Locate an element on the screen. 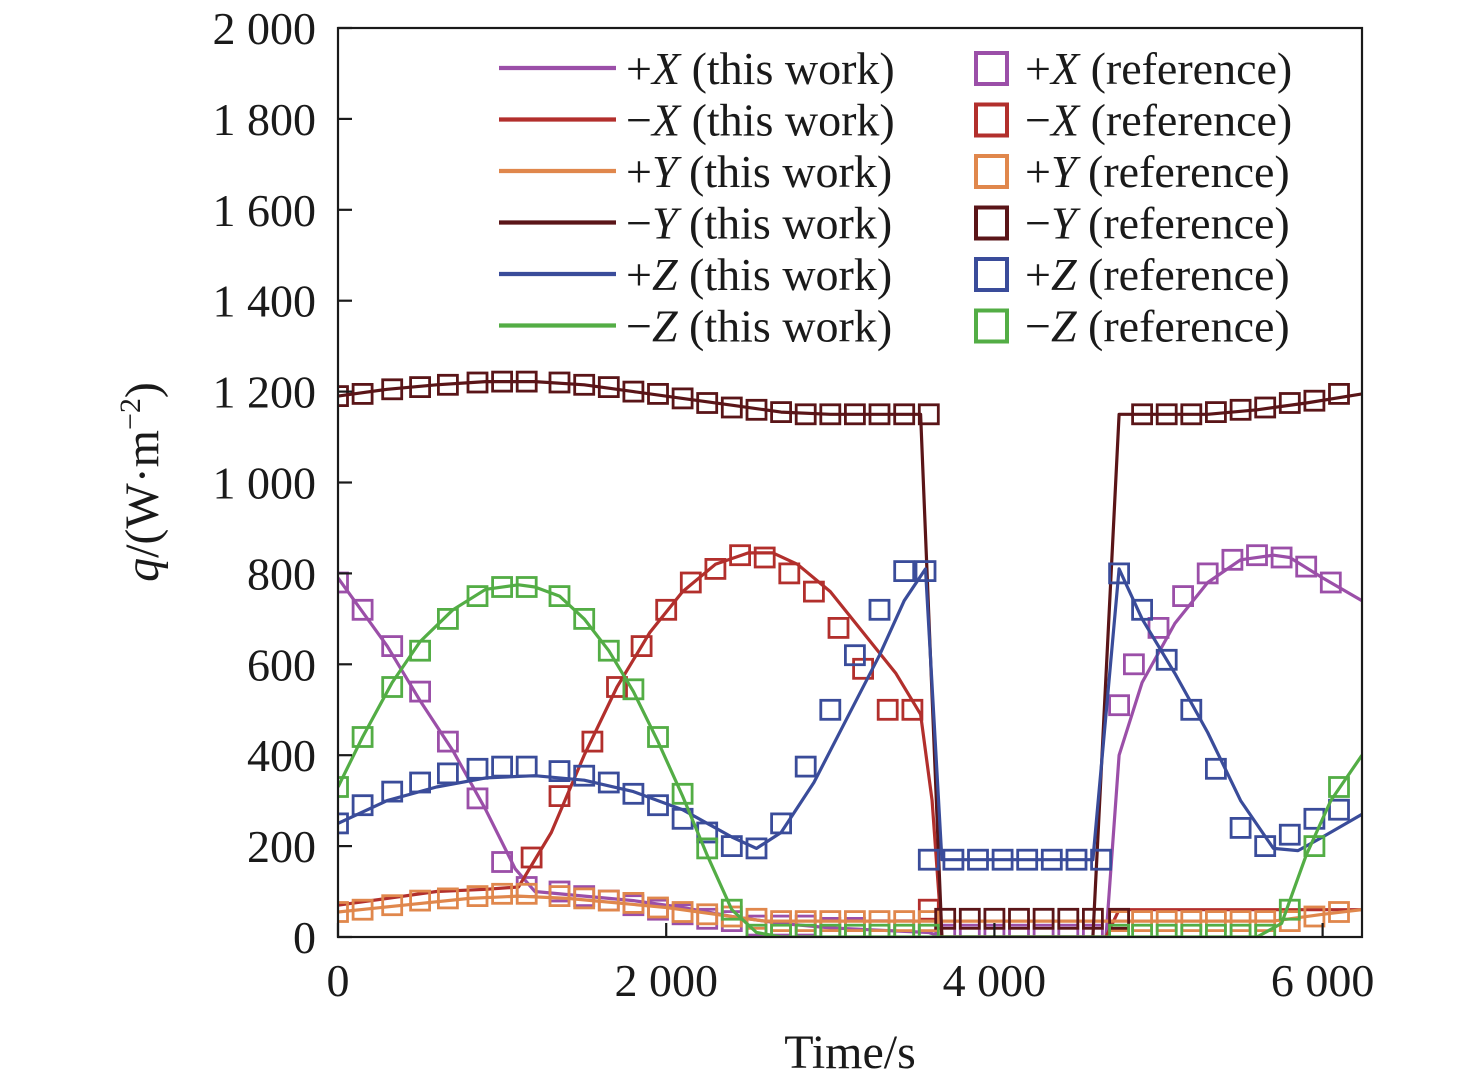 The height and width of the screenshot is (1086, 1476). y-tick-label: 1 400 is located at coordinates (265, 301).